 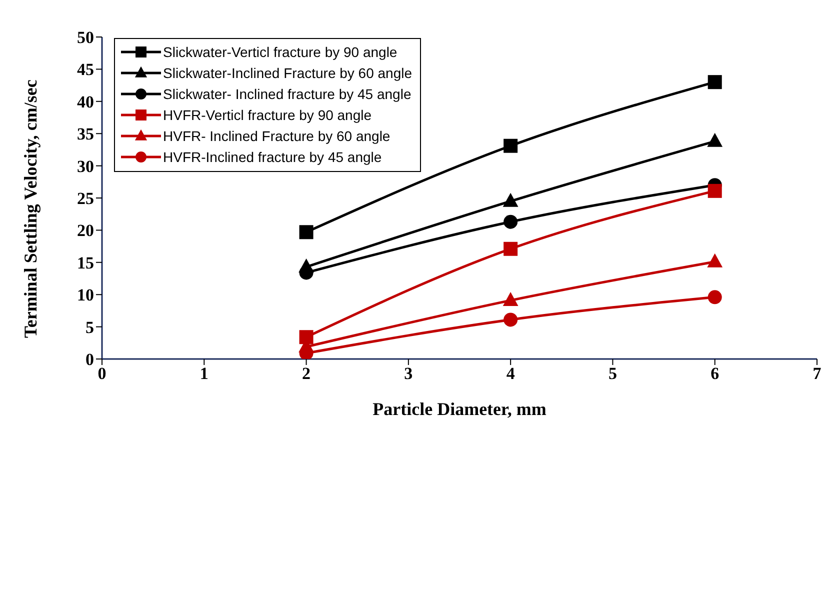 I want to click on x-tick-label: 5, so click(x=612, y=374).